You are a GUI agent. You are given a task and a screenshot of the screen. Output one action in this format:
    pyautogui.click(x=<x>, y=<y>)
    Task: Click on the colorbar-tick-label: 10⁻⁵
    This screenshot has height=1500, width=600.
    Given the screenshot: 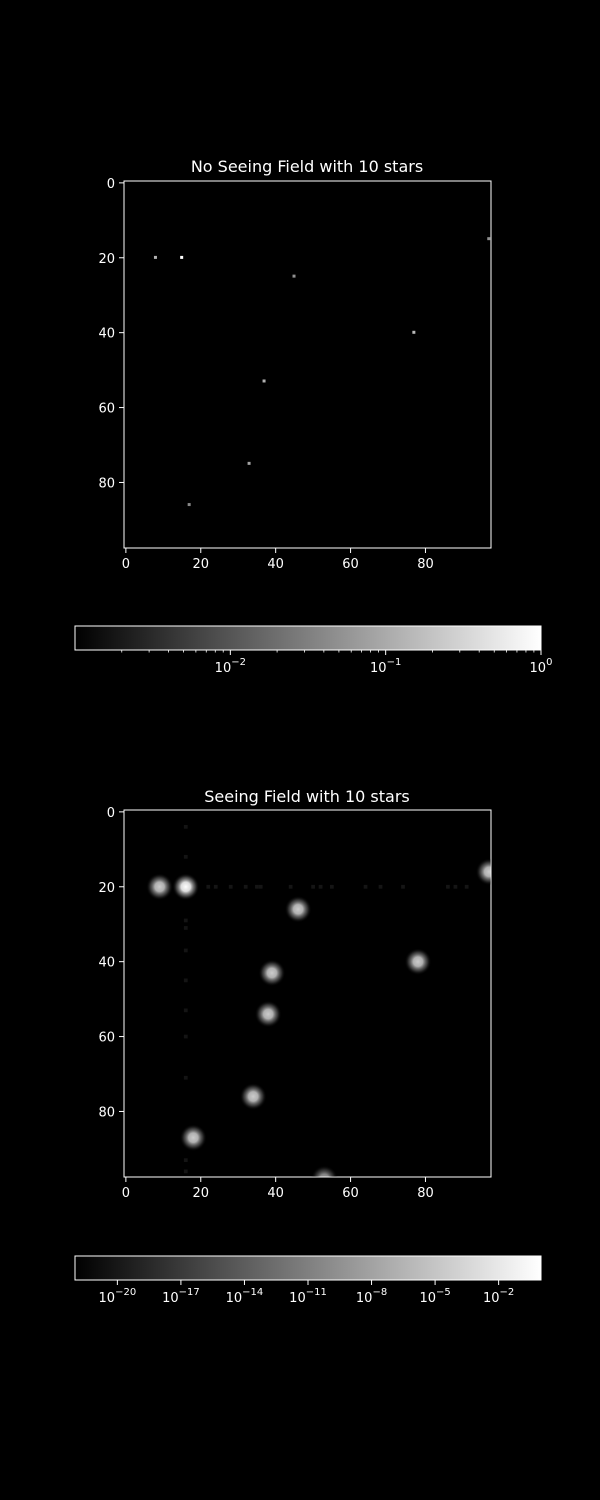 What is the action you would take?
    pyautogui.click(x=434, y=1296)
    